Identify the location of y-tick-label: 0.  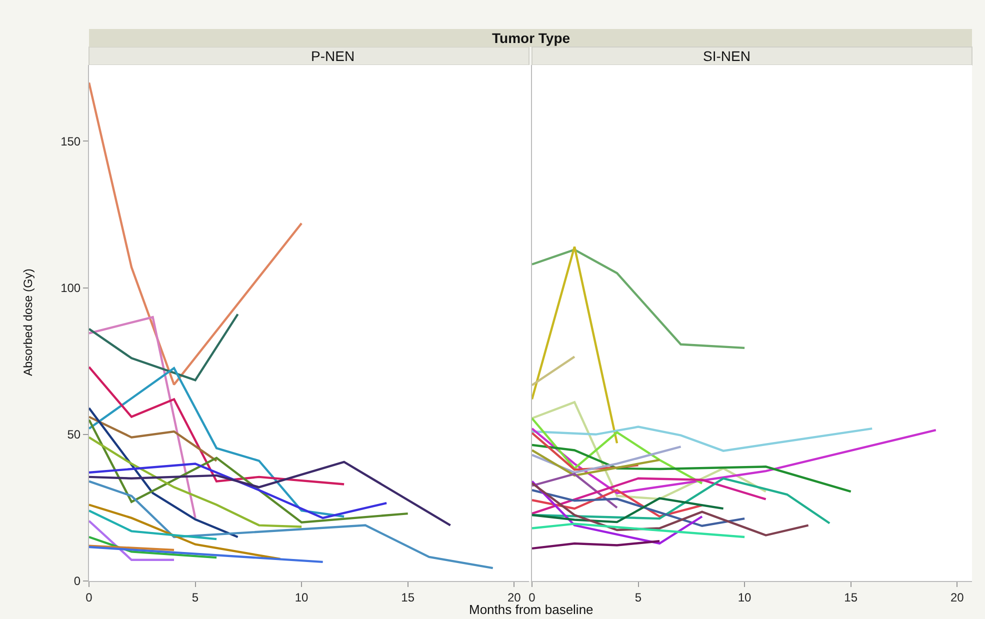
(77, 581).